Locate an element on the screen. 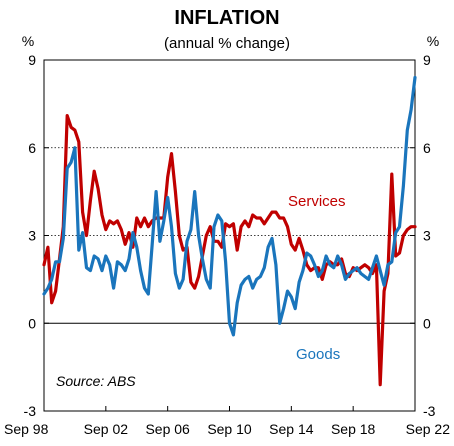 Image resolution: width=454 pixels, height=446 pixels. y-tick-label-left: 9 is located at coordinates (32, 60).